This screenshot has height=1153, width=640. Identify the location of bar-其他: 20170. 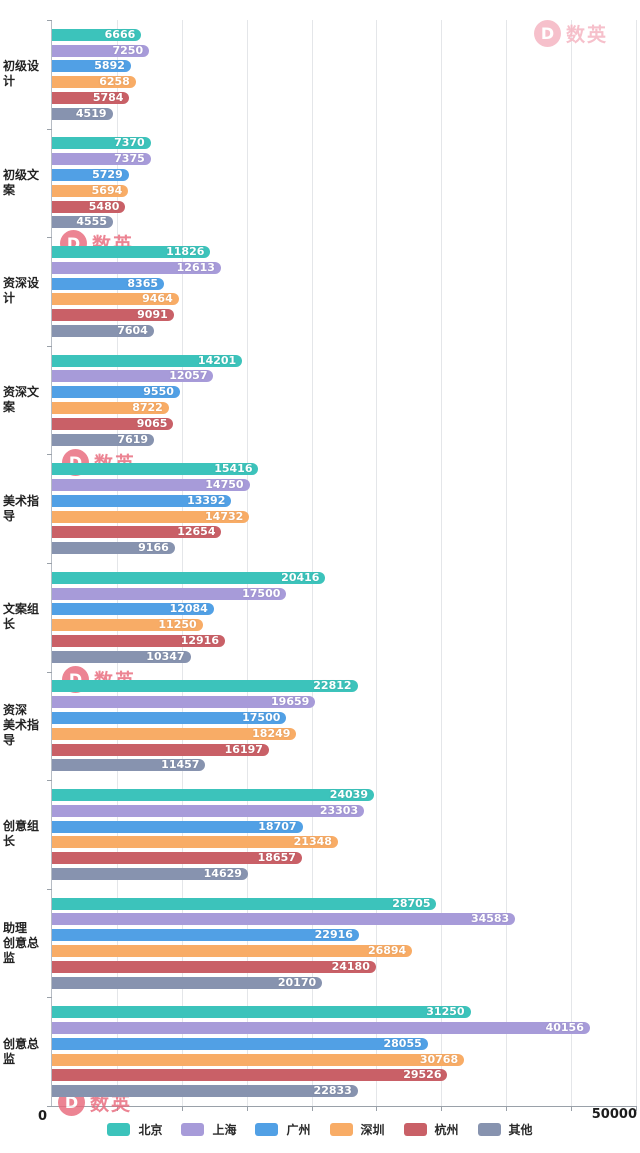
(187, 982).